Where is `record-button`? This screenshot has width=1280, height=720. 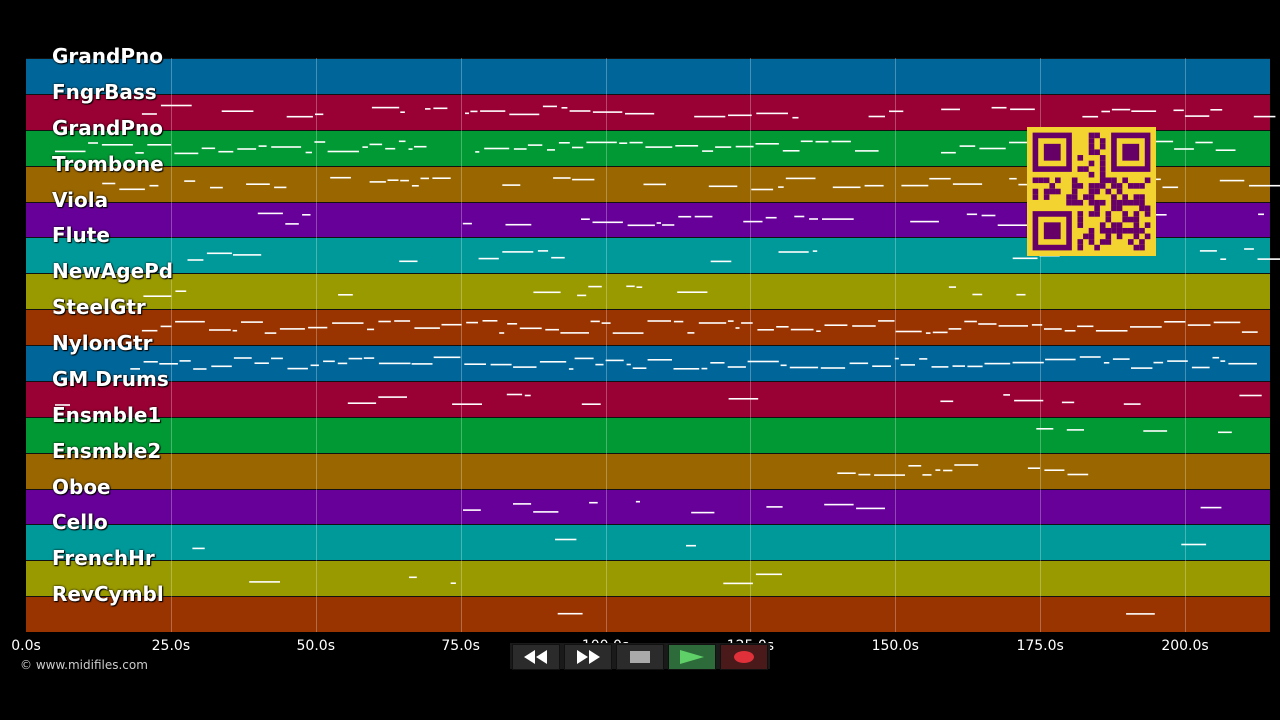 record-button is located at coordinates (744, 657).